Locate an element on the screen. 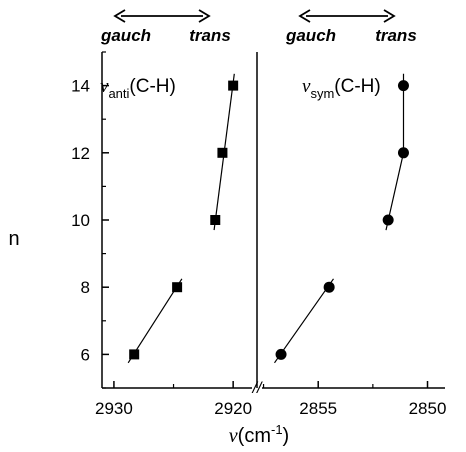 This screenshot has height=452, width=466. y-tick-label: 8 is located at coordinates (85, 287).